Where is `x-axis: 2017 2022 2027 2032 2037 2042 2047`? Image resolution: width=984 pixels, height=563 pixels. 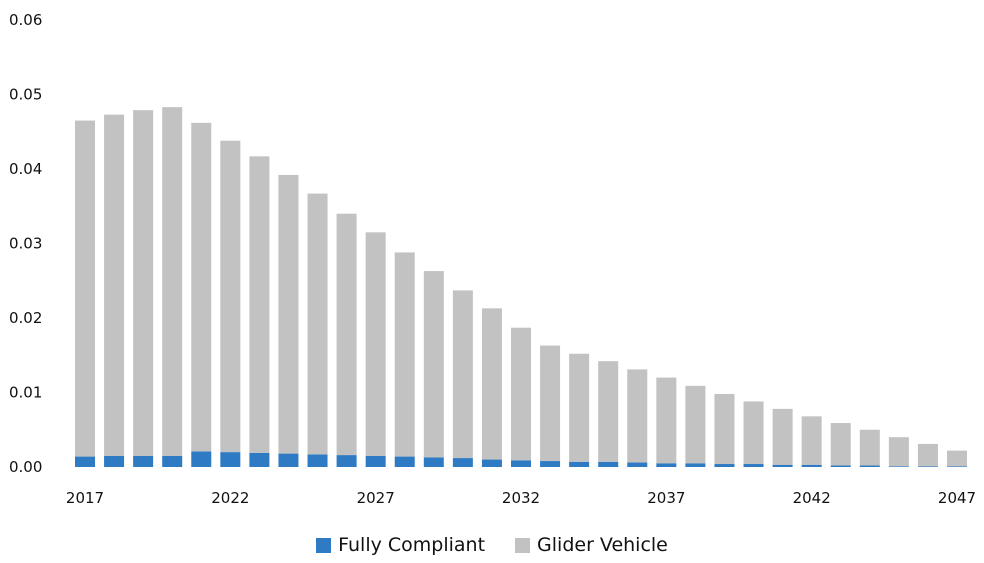
x-axis: 2017 2022 2027 2032 2037 2042 2047 is located at coordinates (521, 498).